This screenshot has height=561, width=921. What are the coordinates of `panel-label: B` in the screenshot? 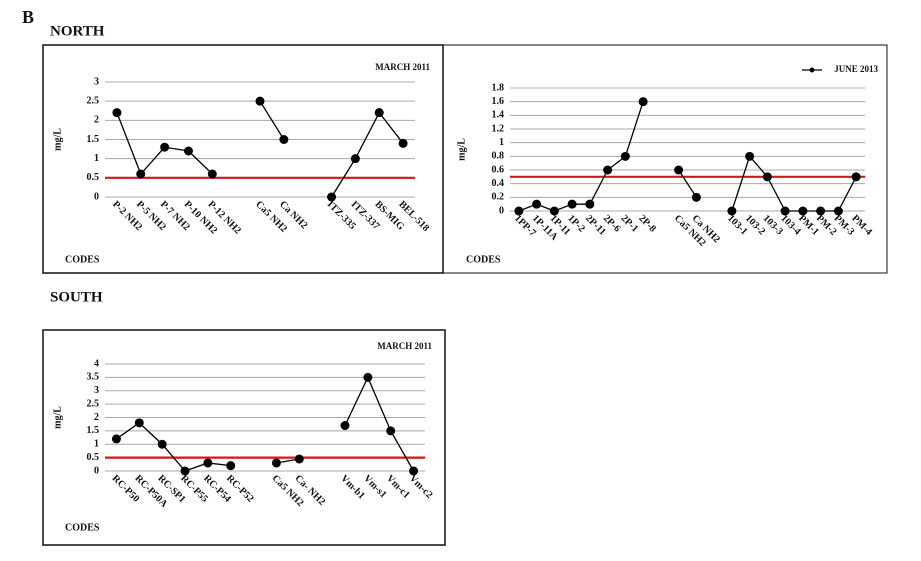 It's located at (28, 17).